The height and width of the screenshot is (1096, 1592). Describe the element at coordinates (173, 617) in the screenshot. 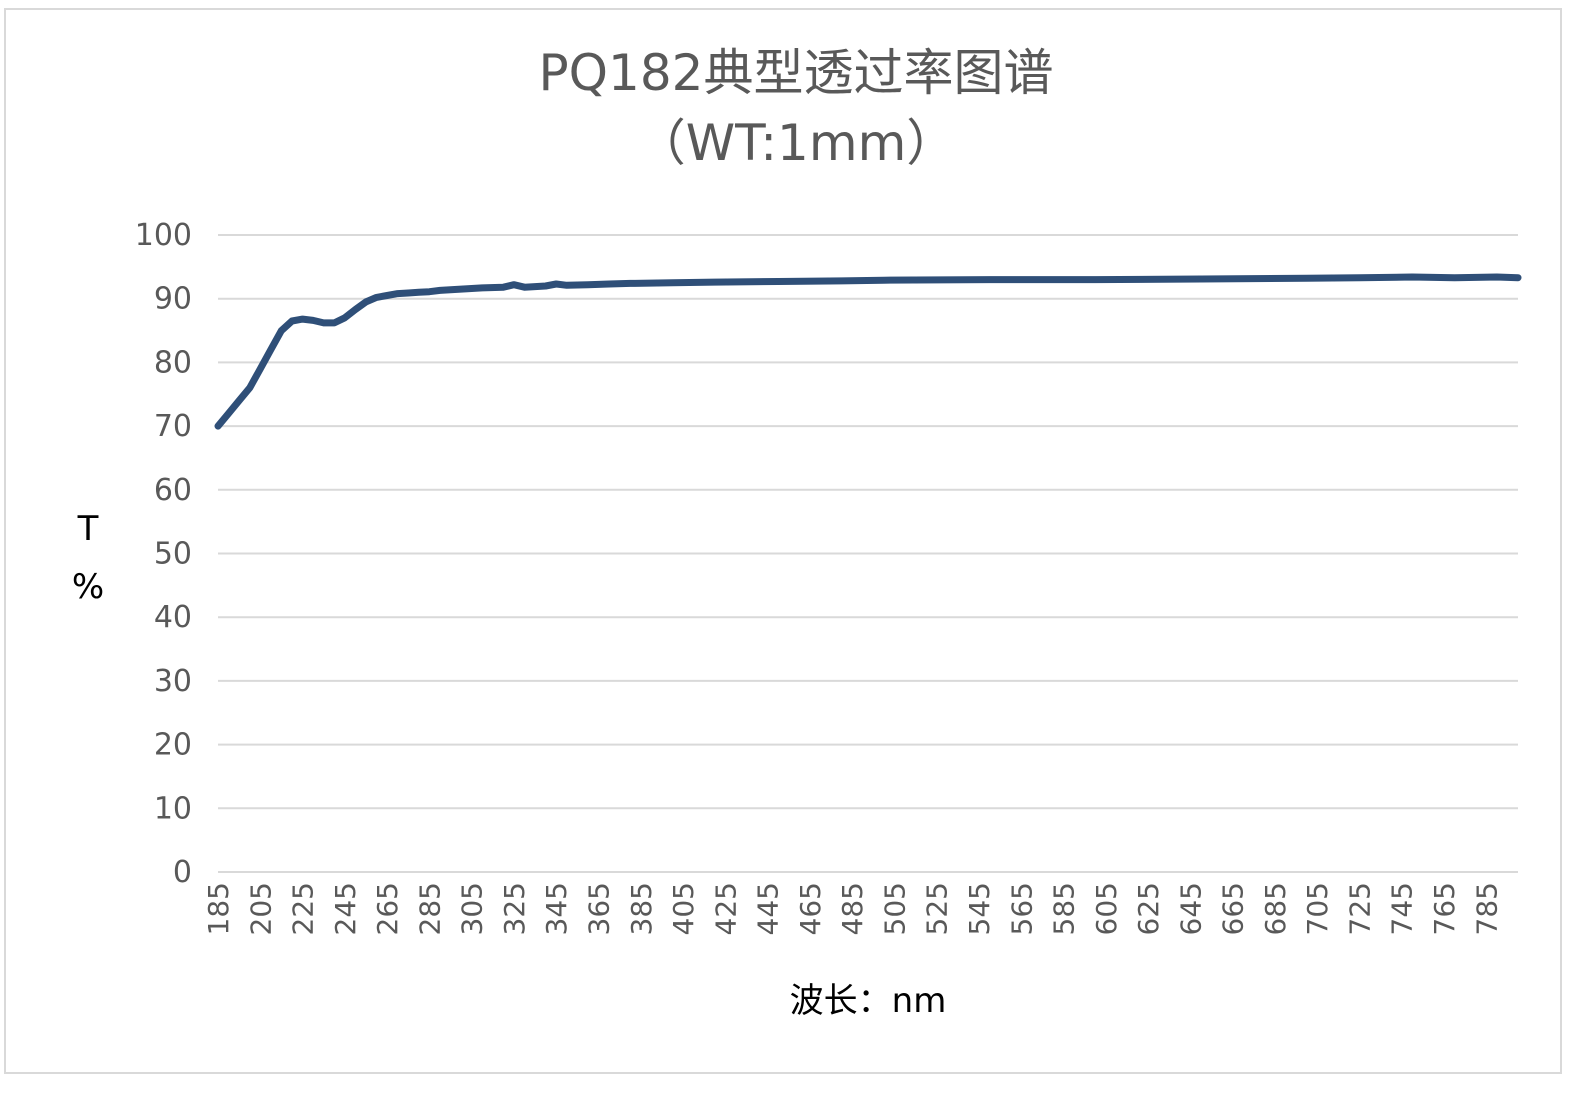

I see `y-tick-label: 40` at that location.